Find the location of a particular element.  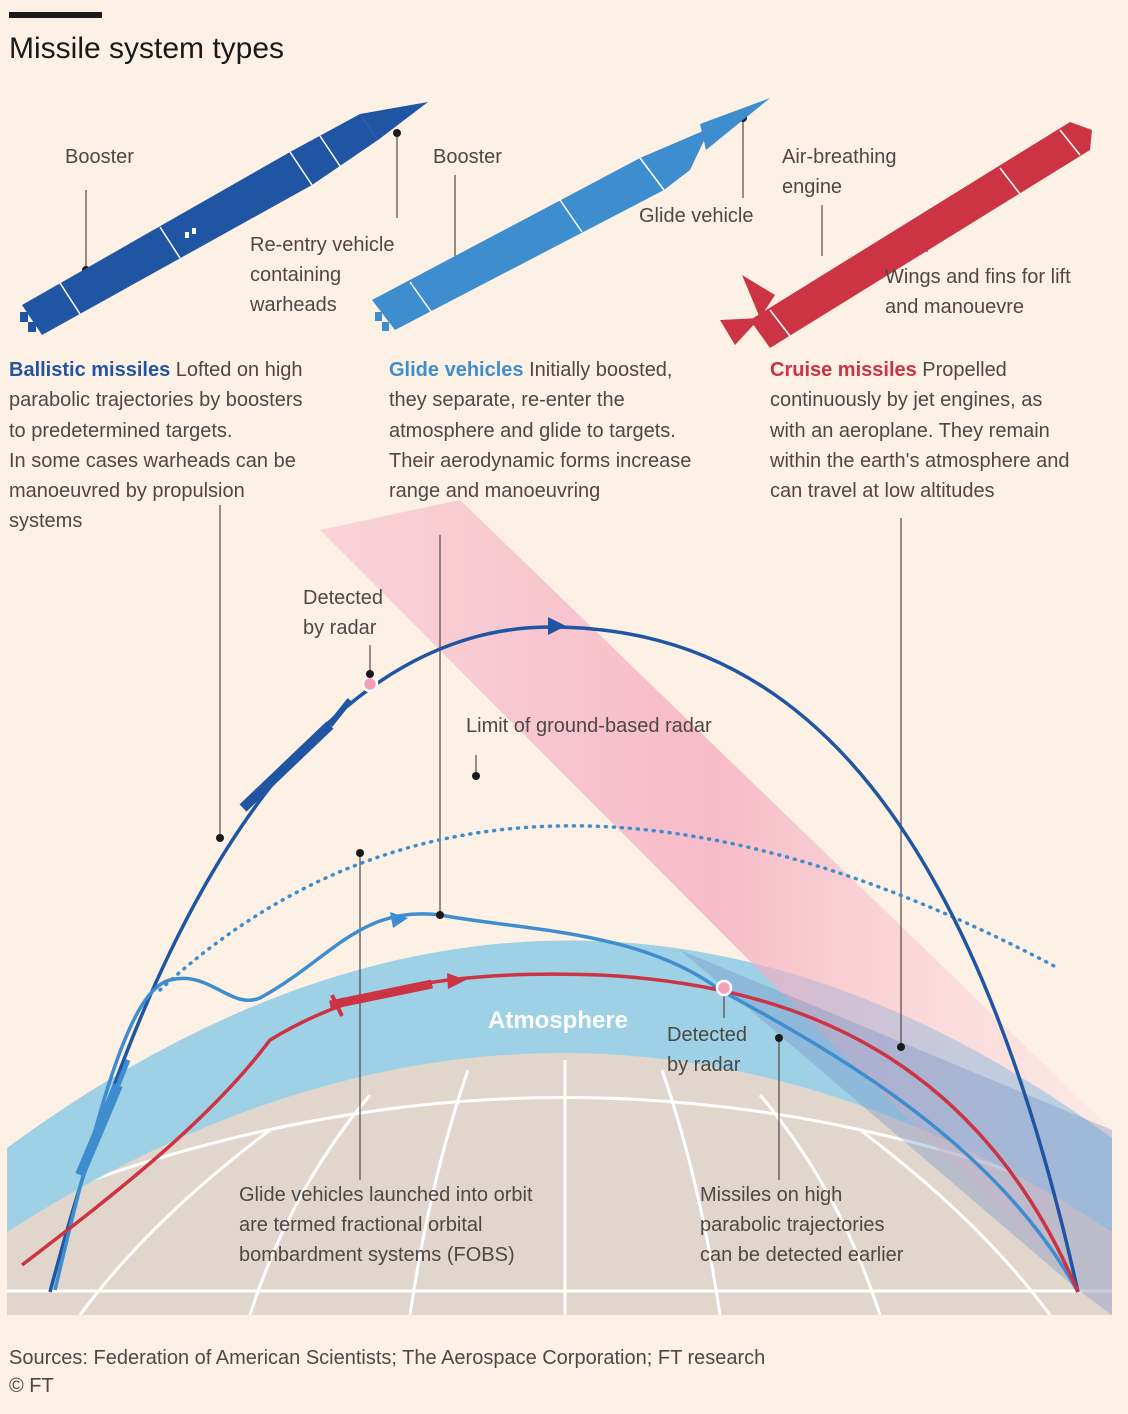

annotation-atmosphere: Atmosphere is located at coordinates (558, 1020).